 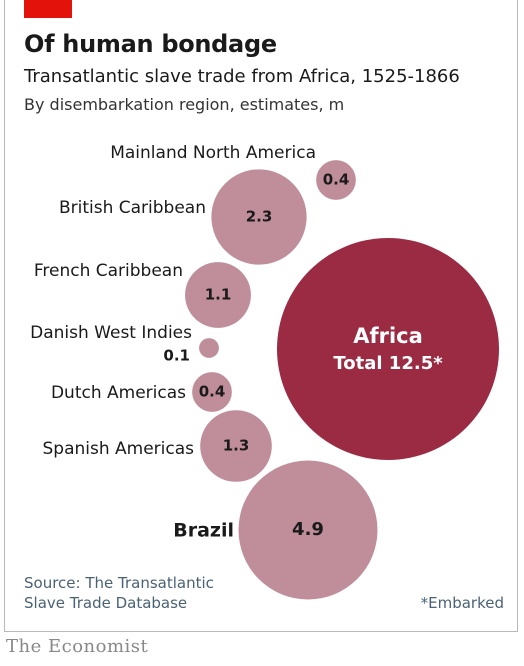 I want to click on bubble-dutch-americas, so click(x=212, y=392).